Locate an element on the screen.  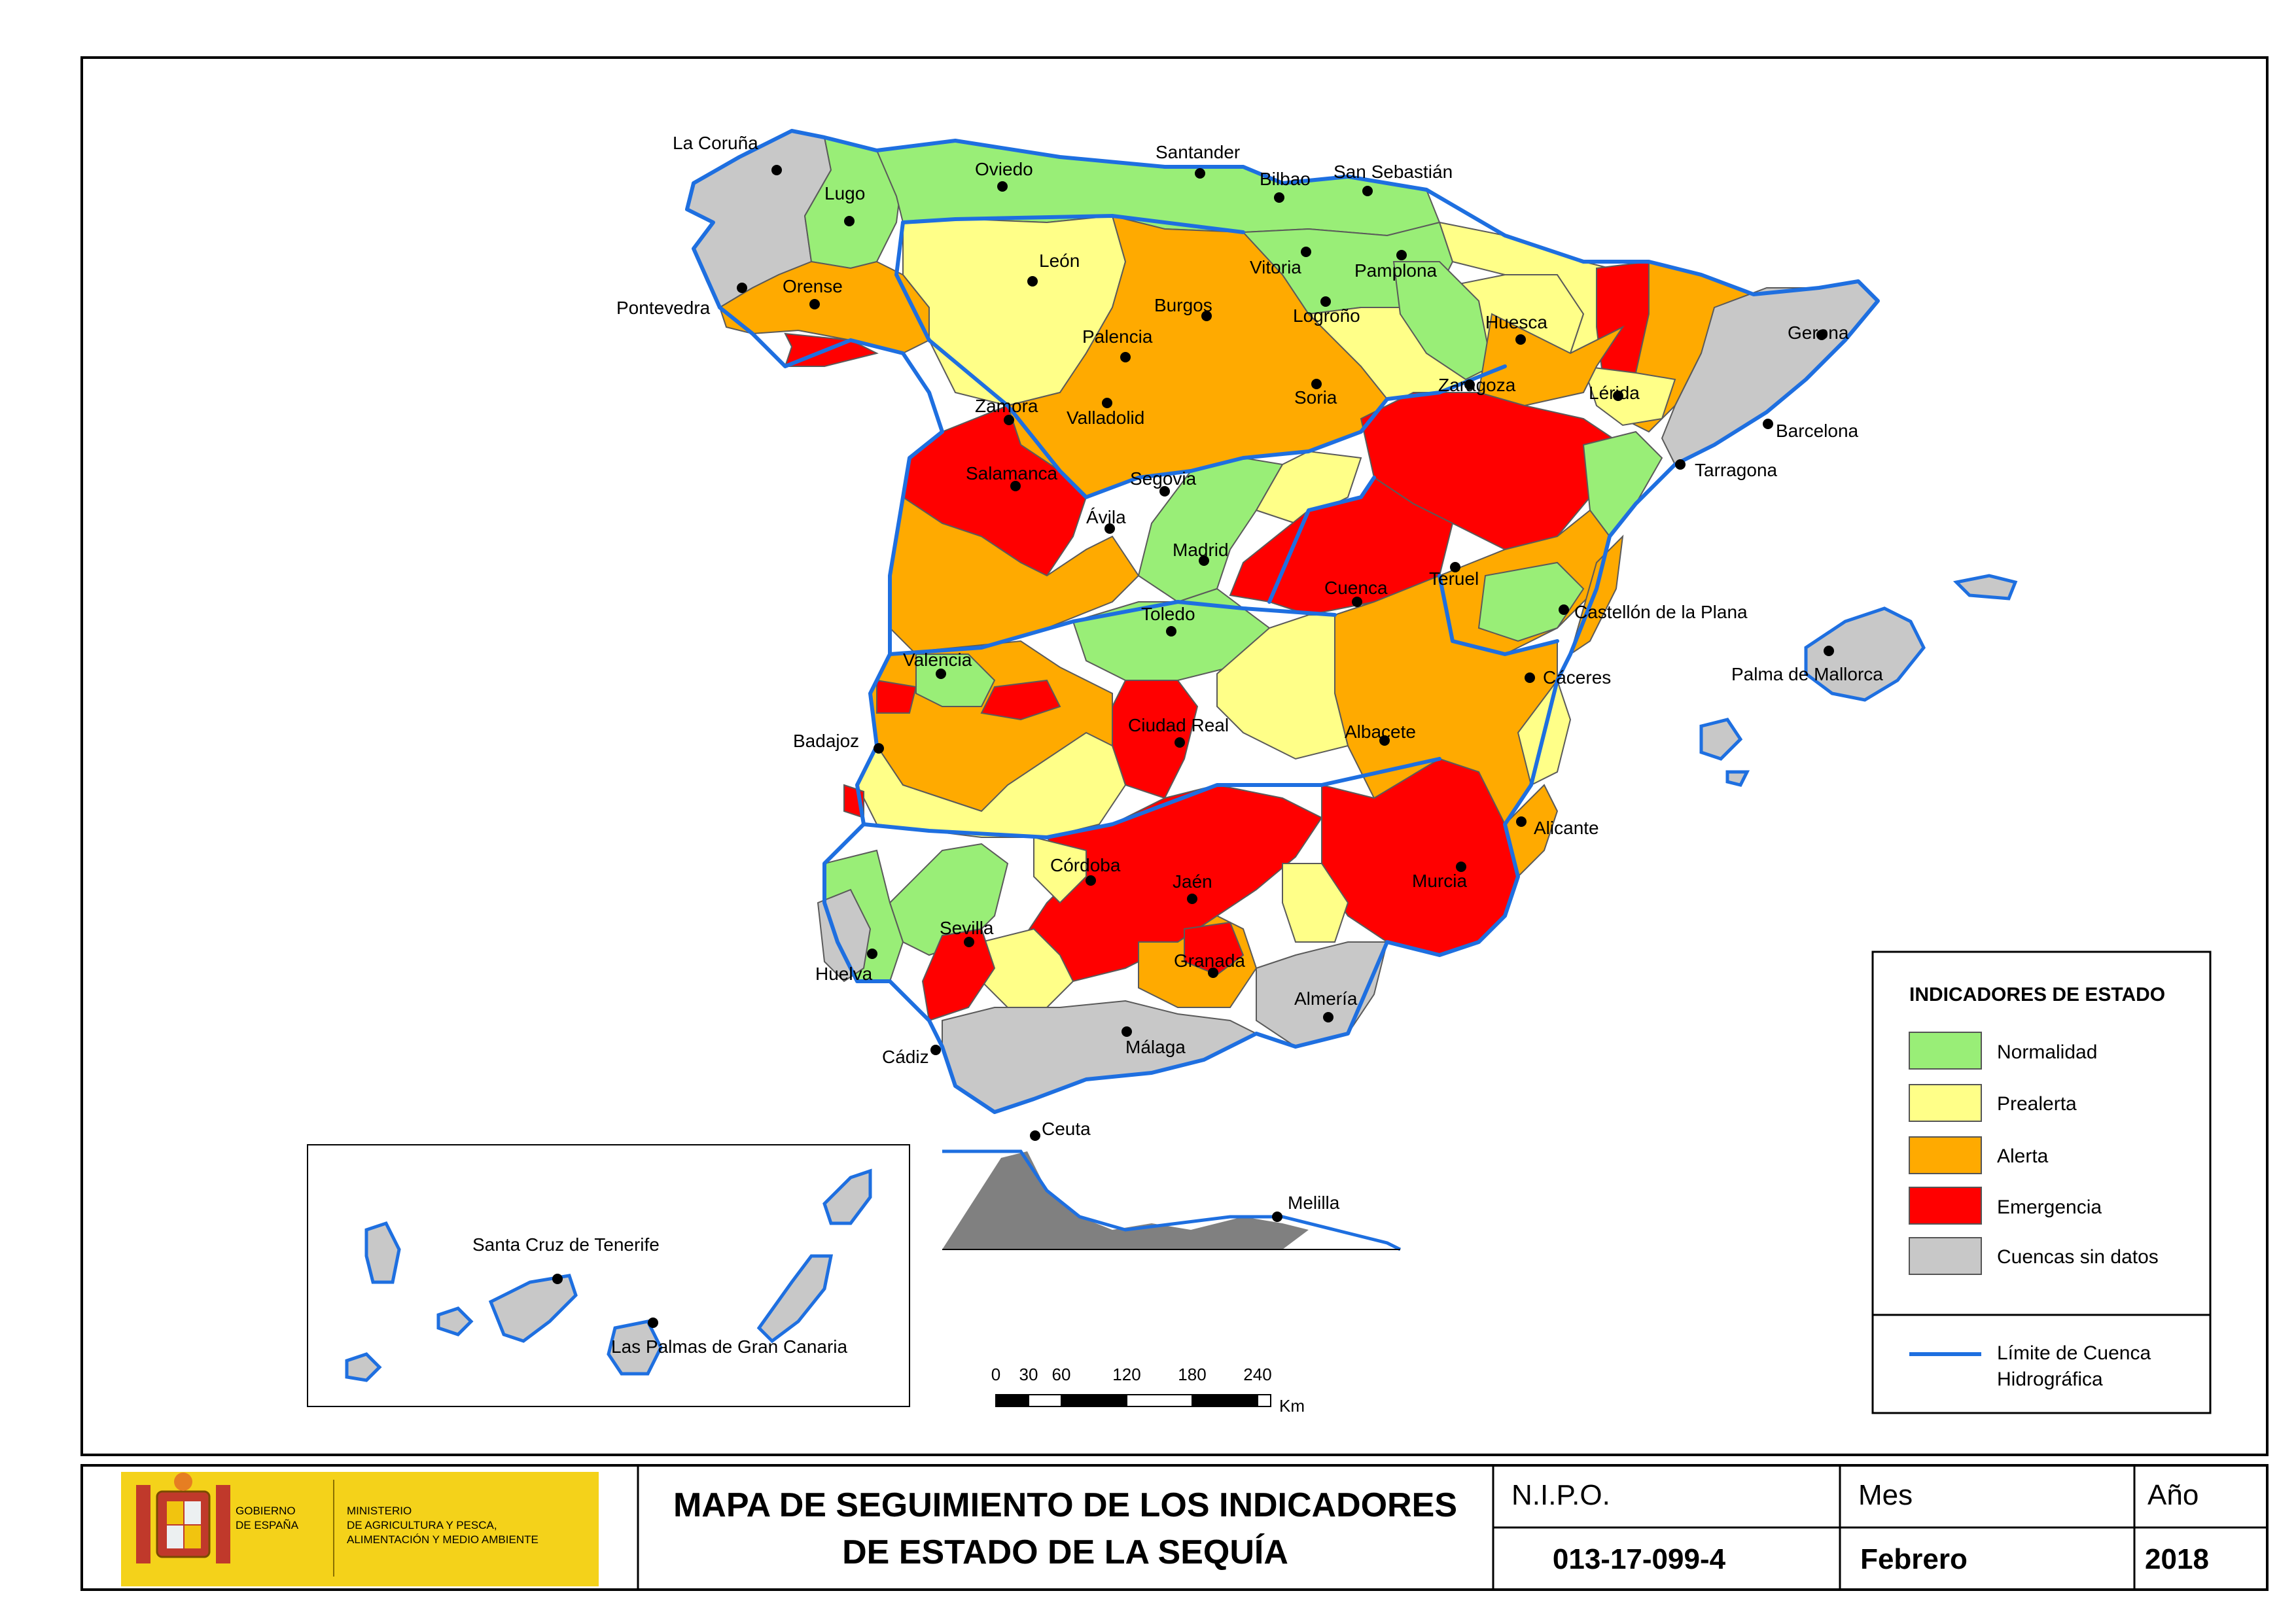
city-label-santander: Santander is located at coordinates (1198, 152).